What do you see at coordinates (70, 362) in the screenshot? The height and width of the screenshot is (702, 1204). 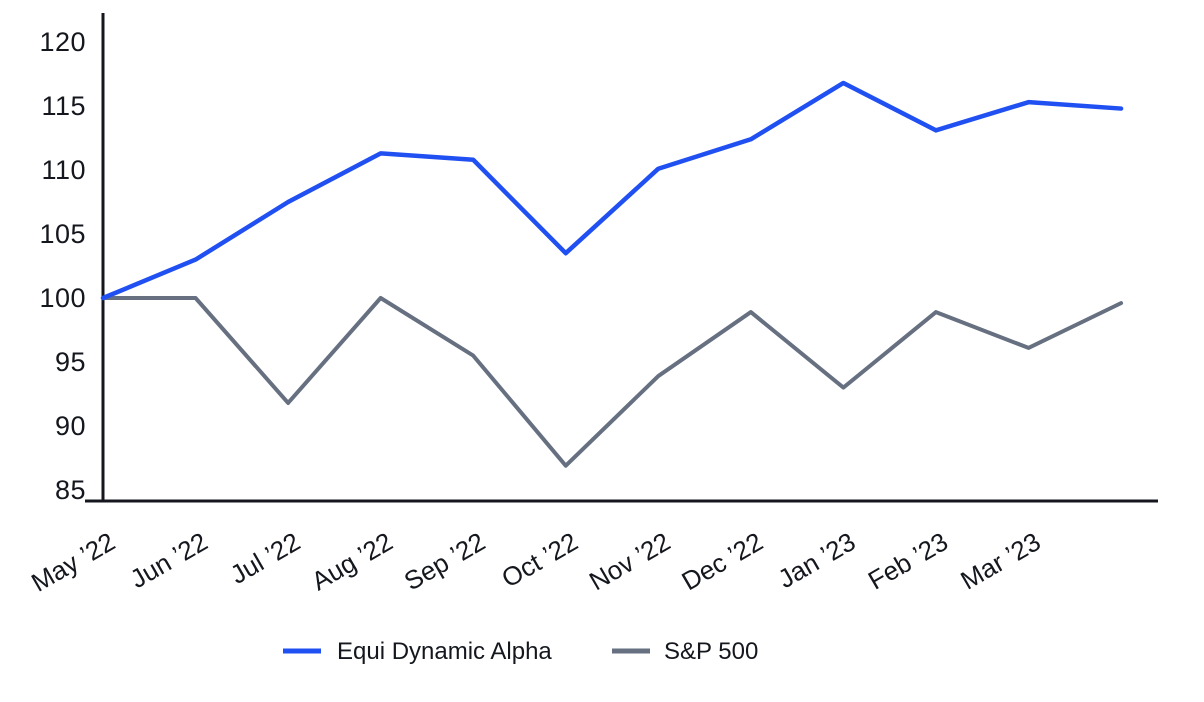 I see `y-tick-label-95: 95` at bounding box center [70, 362].